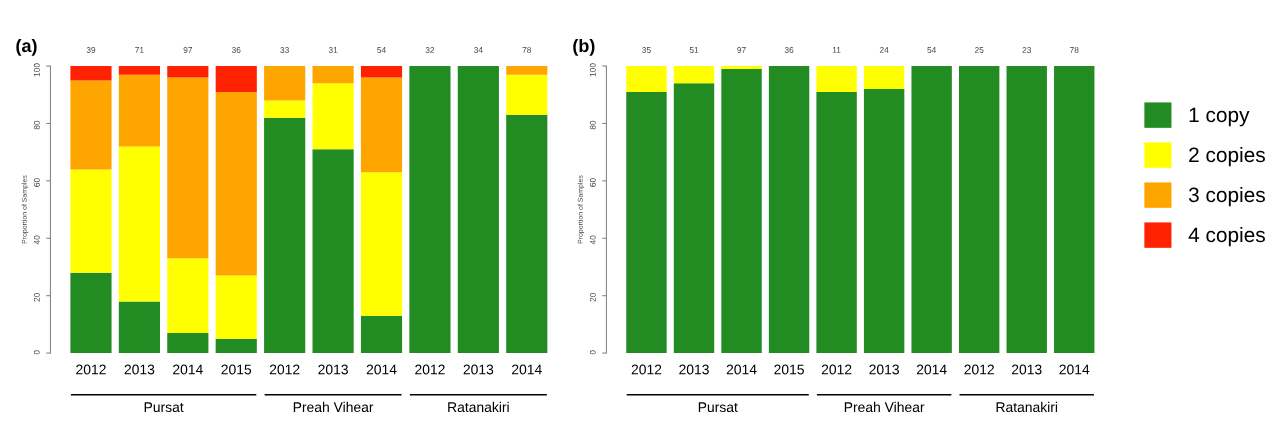  I want to click on x-tick-label: 2015, so click(789, 369).